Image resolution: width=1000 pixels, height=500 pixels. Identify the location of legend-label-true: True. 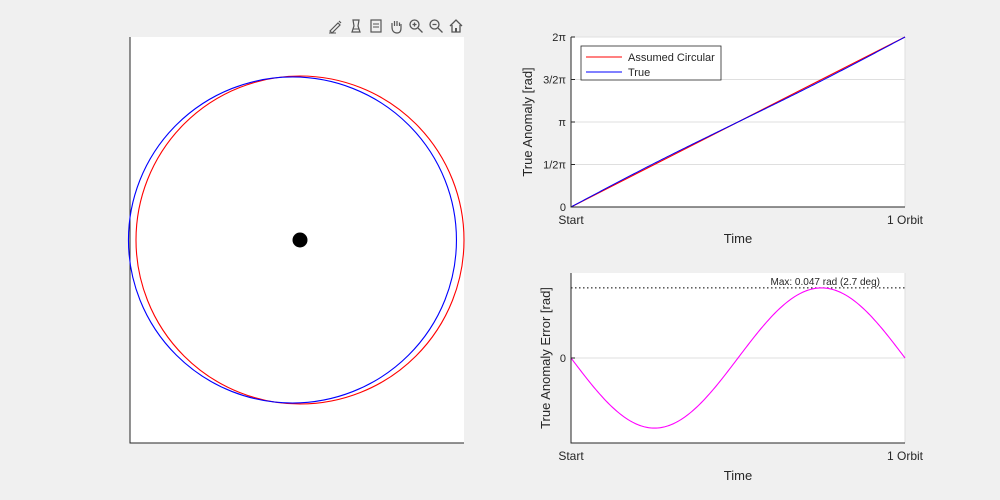
(639, 73).